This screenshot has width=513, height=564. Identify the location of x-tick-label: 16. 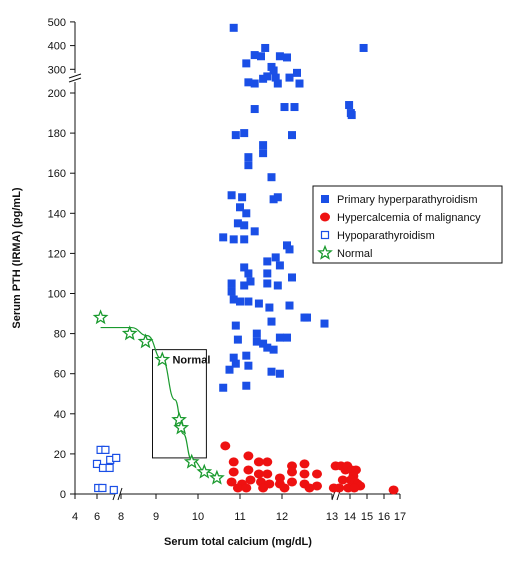
(384, 517).